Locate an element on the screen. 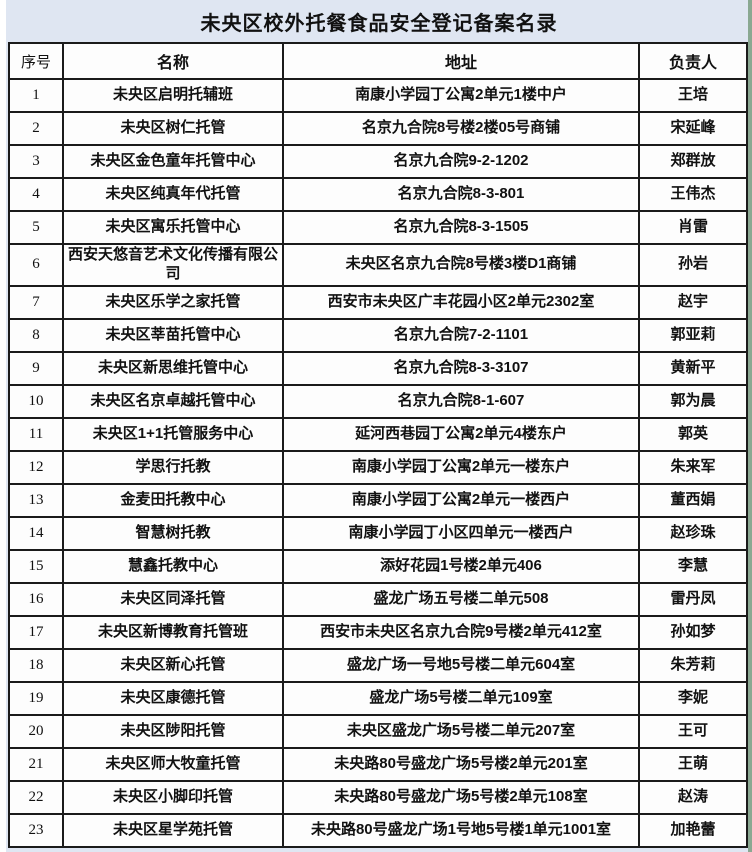 Image resolution: width=752 pixels, height=852 pixels. table-row: 7 未央区乐学之家托管 西安市未央区广丰花园小区2单元2302室 赵宇 is located at coordinates (378, 302).